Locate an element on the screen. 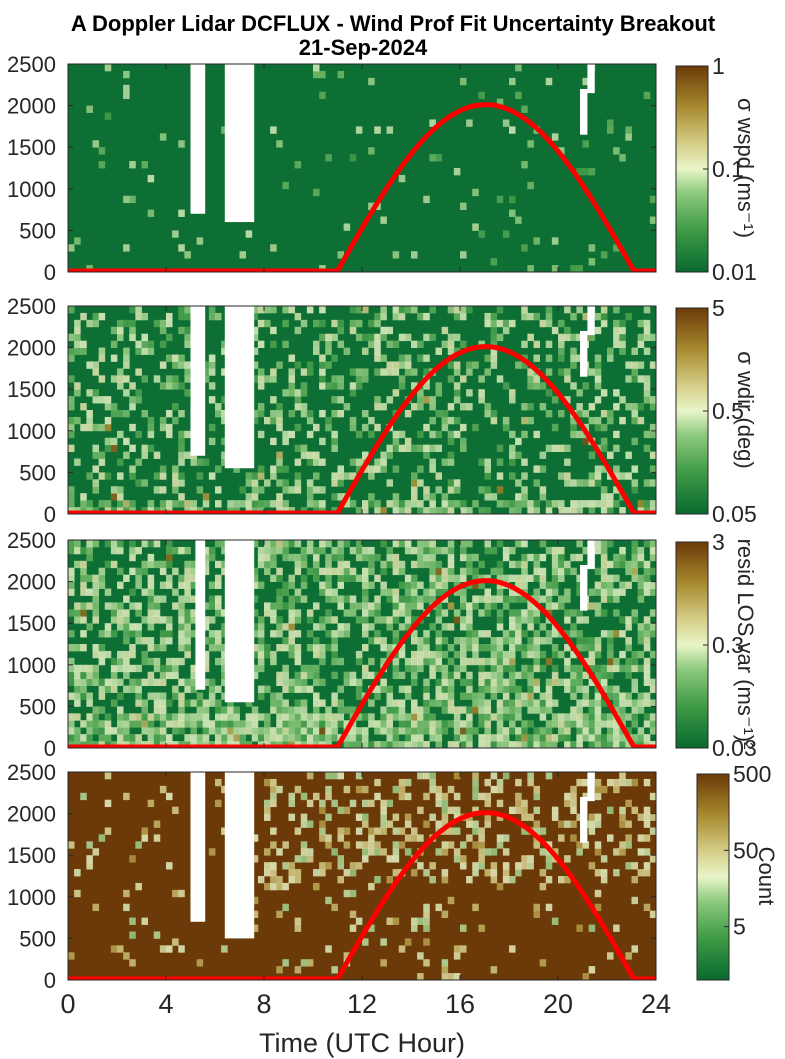 The width and height of the screenshot is (785, 1059). colorbar-tick-label: 5 is located at coordinates (718, 308).